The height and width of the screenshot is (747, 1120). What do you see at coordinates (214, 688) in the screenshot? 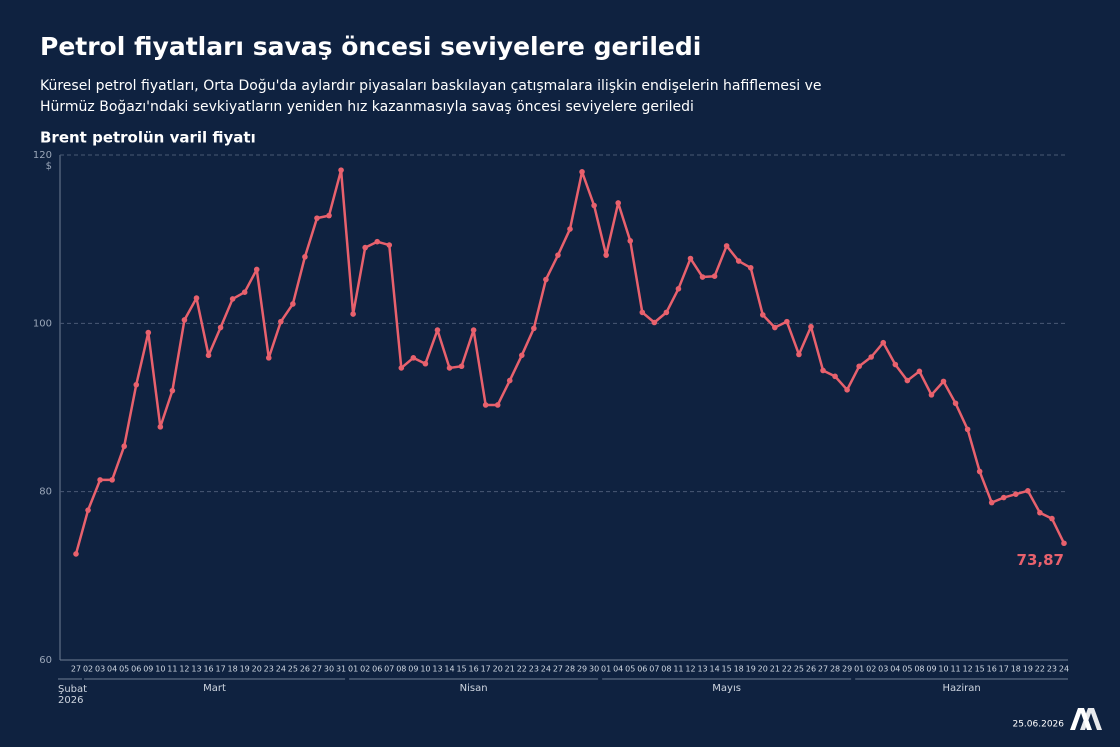
I see `month-label: Mart` at bounding box center [214, 688].